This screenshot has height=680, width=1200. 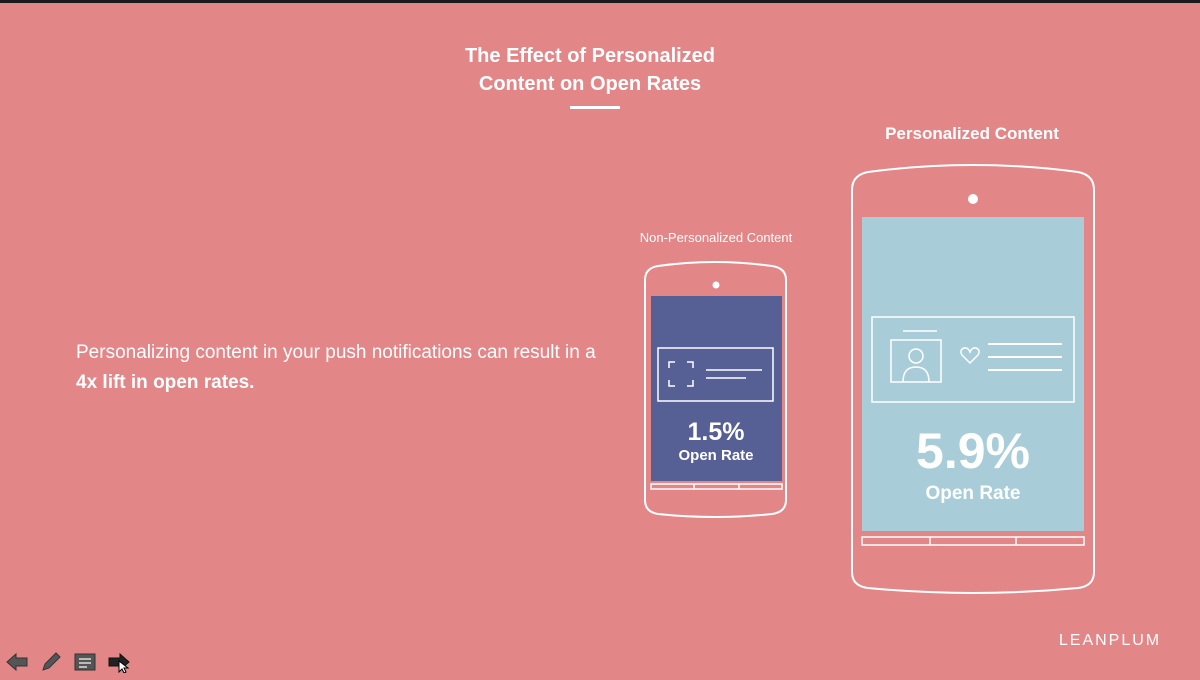 What do you see at coordinates (716, 285) in the screenshot?
I see `small-phone-camera` at bounding box center [716, 285].